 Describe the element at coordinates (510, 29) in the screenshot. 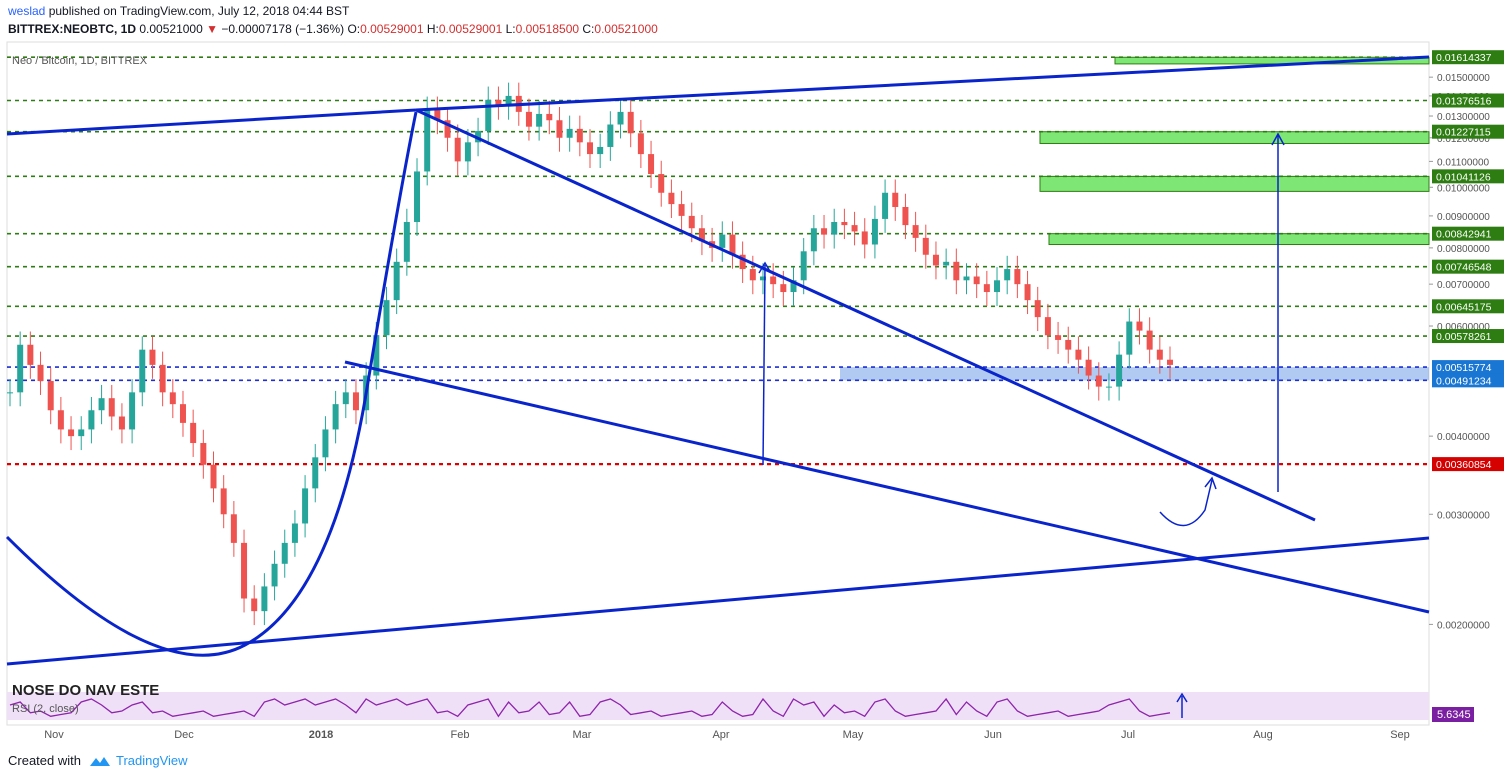

I see `low-label: L:` at that location.